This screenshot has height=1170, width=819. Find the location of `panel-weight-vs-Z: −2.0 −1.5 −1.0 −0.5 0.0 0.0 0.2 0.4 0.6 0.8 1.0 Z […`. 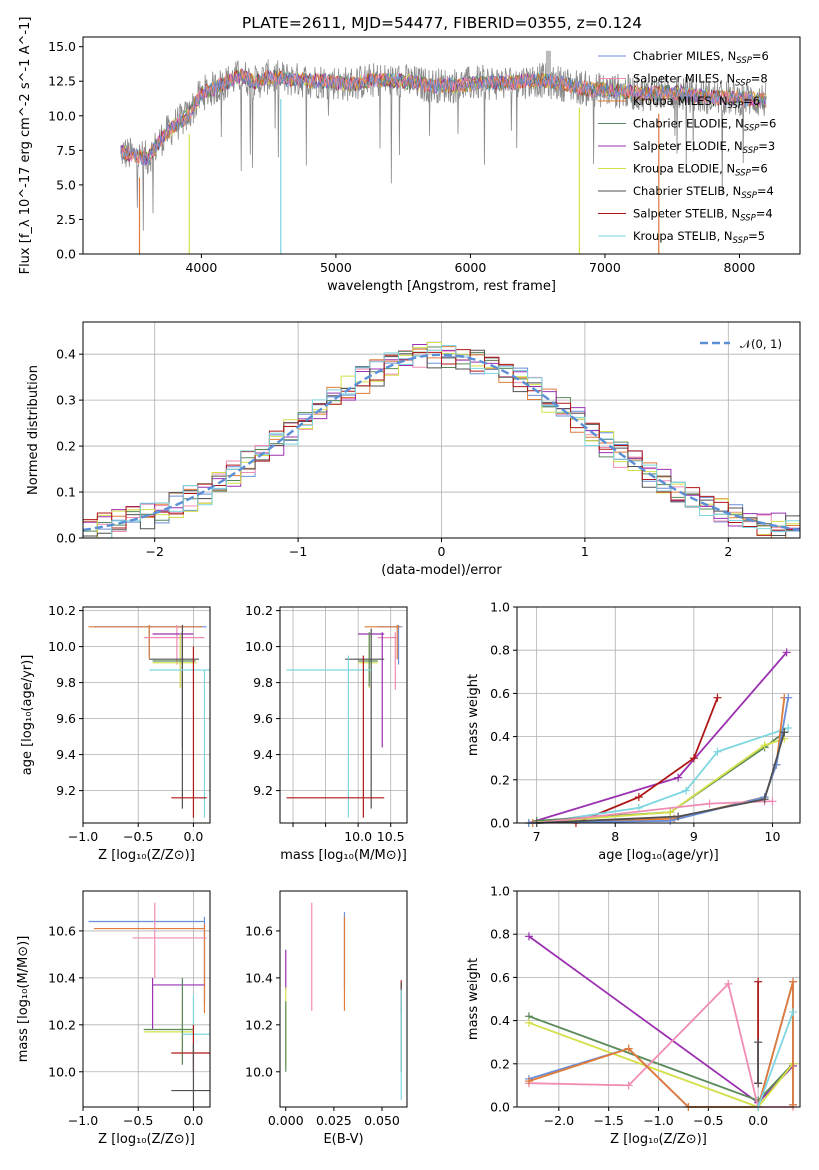

panel-weight-vs-Z: −2.0 −1.5 −1.0 −0.5 0.0 0.0 0.2 0.4 0.6 0.8 1.0 Z [… is located at coordinates (633, 1015).